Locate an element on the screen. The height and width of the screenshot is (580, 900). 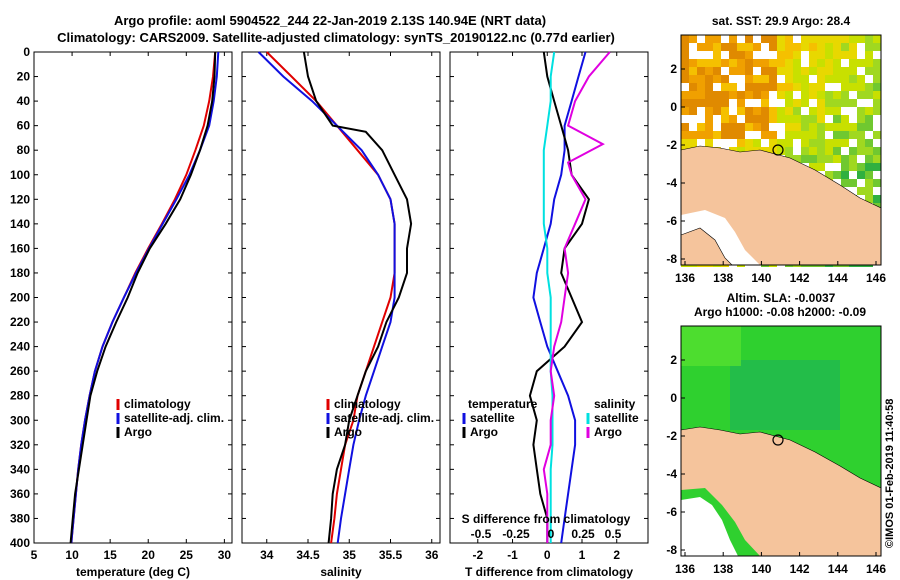
sst-map-title: sat. SST: 29.9 Argo: 28.4 is located at coordinates (781, 21).